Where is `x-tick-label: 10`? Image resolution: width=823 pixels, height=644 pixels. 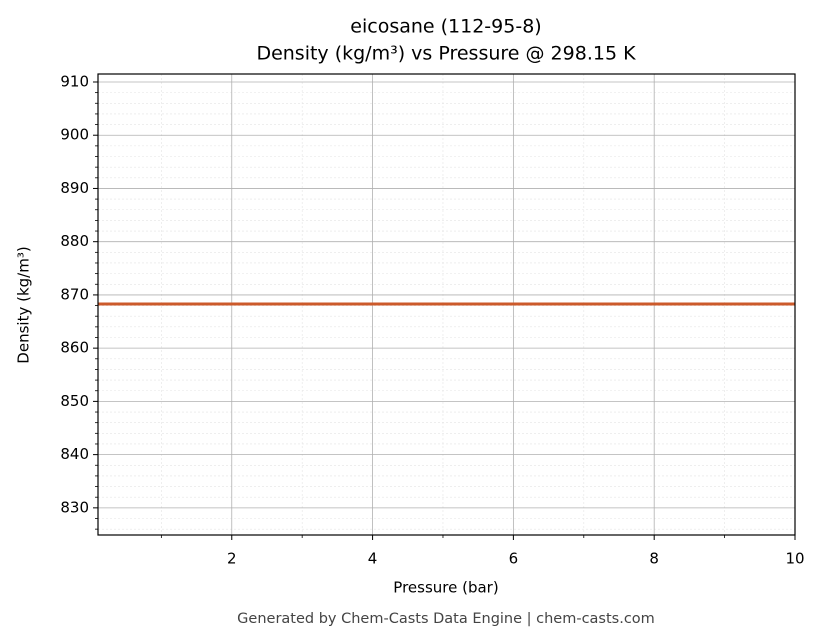 x-tick-label: 10 is located at coordinates (794, 559).